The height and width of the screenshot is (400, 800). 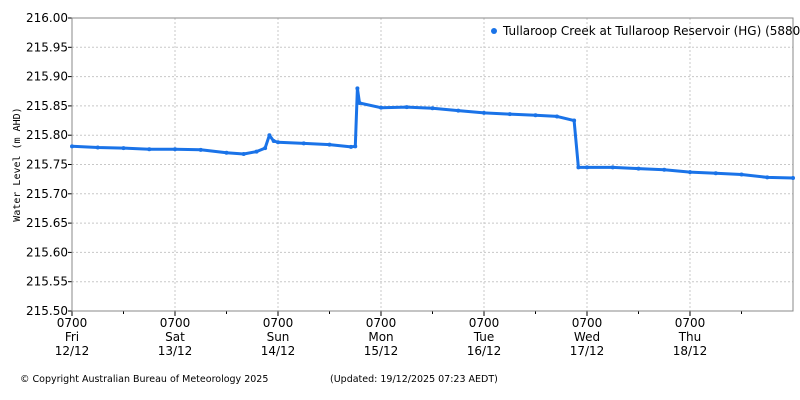 I want to click on y-tick-label: 215.95, so click(x=47, y=47).